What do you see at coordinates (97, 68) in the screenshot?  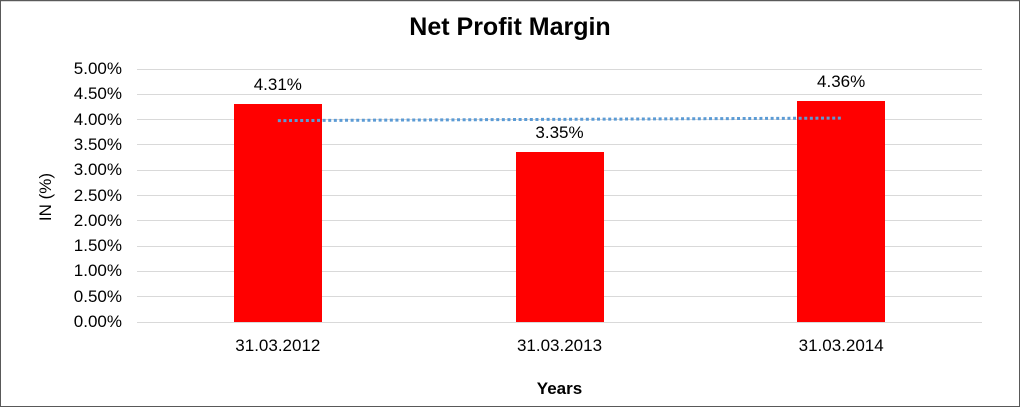 I see `y-tick-label: 5.00%` at bounding box center [97, 68].